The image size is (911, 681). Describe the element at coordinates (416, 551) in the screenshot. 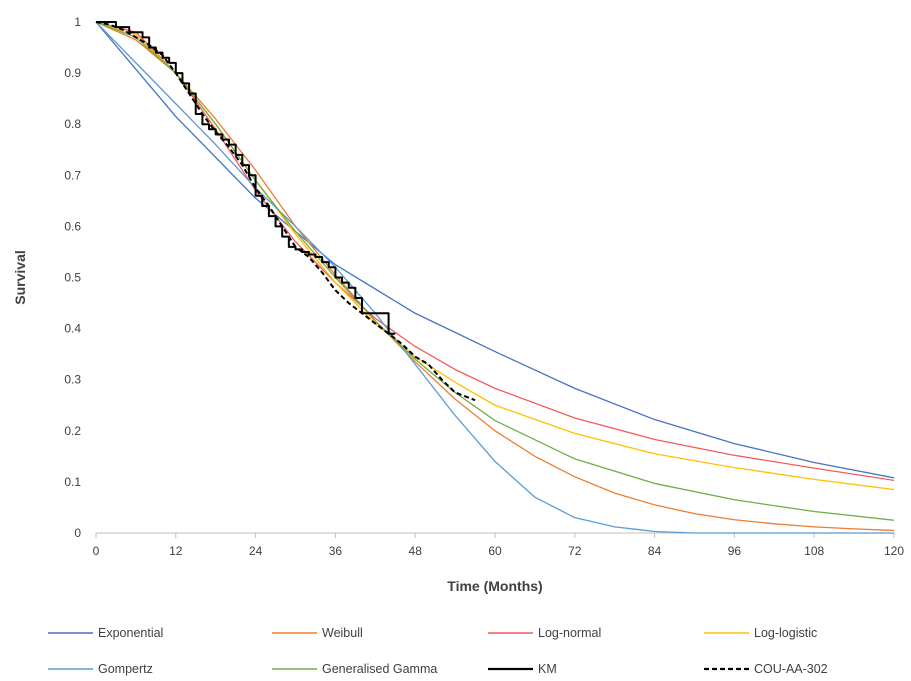

I see `x-tick-label: 48` at that location.